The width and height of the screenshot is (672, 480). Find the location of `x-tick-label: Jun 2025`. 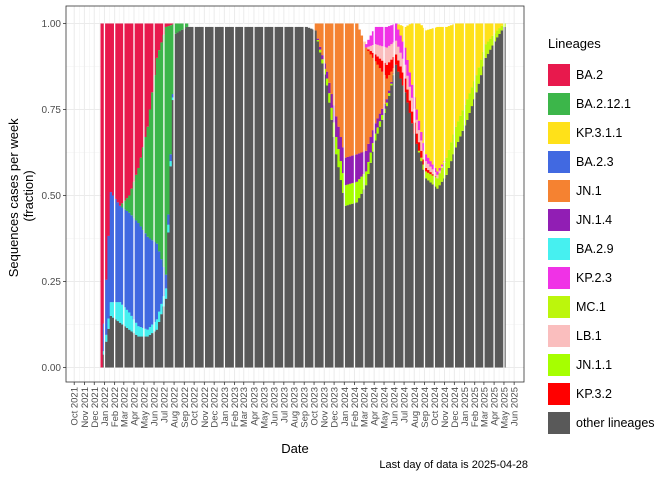

x-tick-label: Jun 2025 is located at coordinates (515, 406).